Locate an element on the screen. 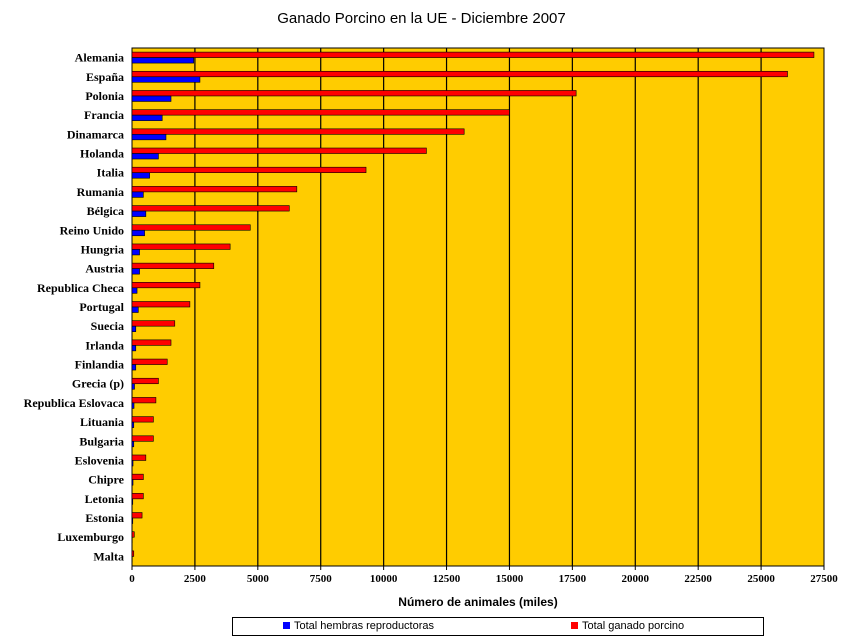  category-label: España is located at coordinates (105, 77).